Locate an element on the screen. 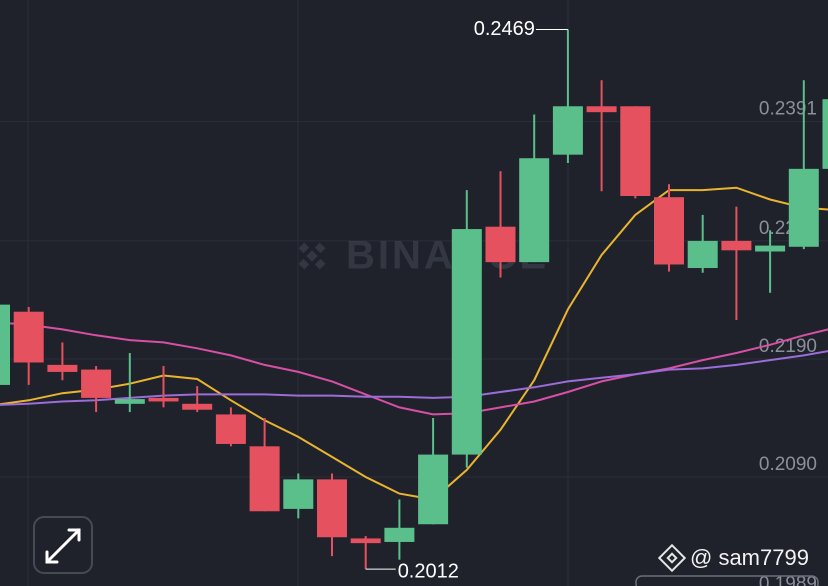 This screenshot has width=828, height=586. credit-text: @ sam7799 is located at coordinates (749, 557).